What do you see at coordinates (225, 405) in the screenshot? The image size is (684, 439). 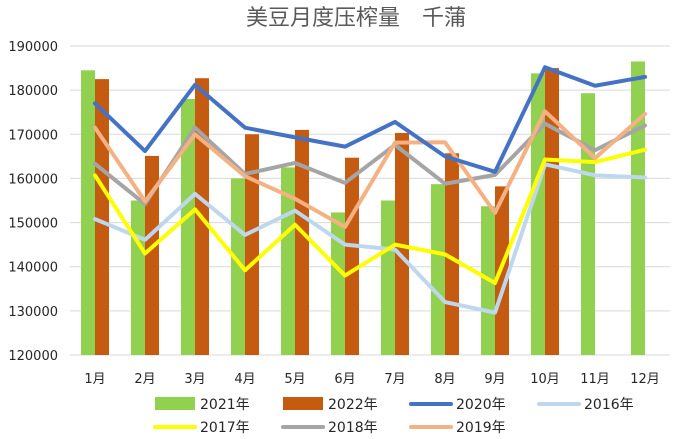 I see `legend-label: 2021年` at bounding box center [225, 405].